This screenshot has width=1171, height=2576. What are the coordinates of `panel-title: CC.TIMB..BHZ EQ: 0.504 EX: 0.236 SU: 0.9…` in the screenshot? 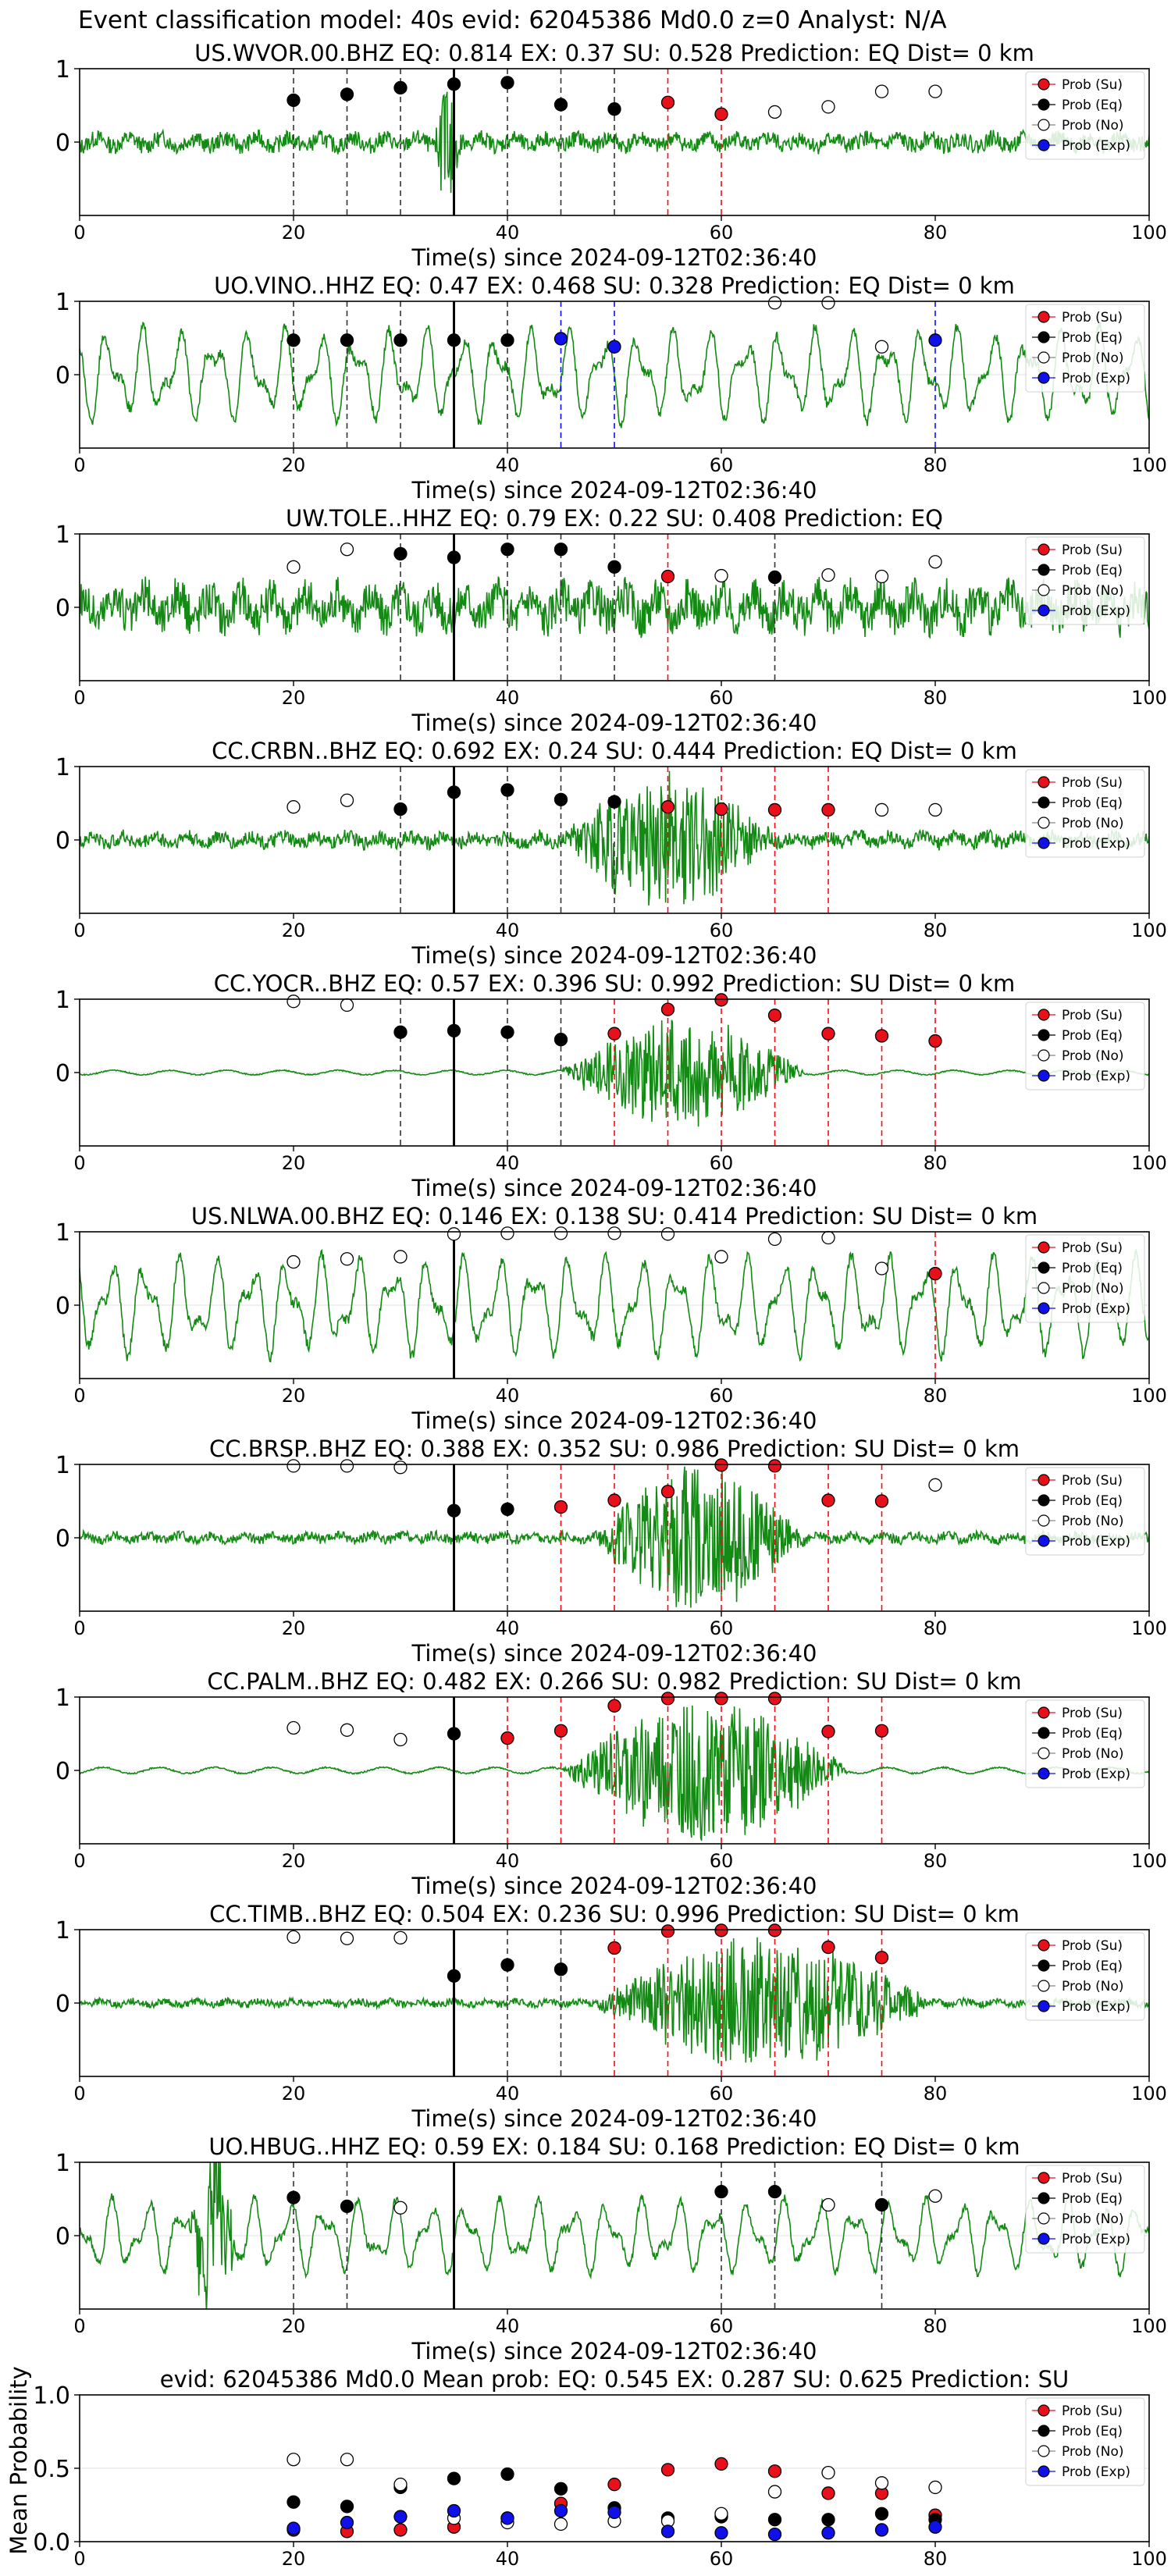 It's located at (614, 1914).